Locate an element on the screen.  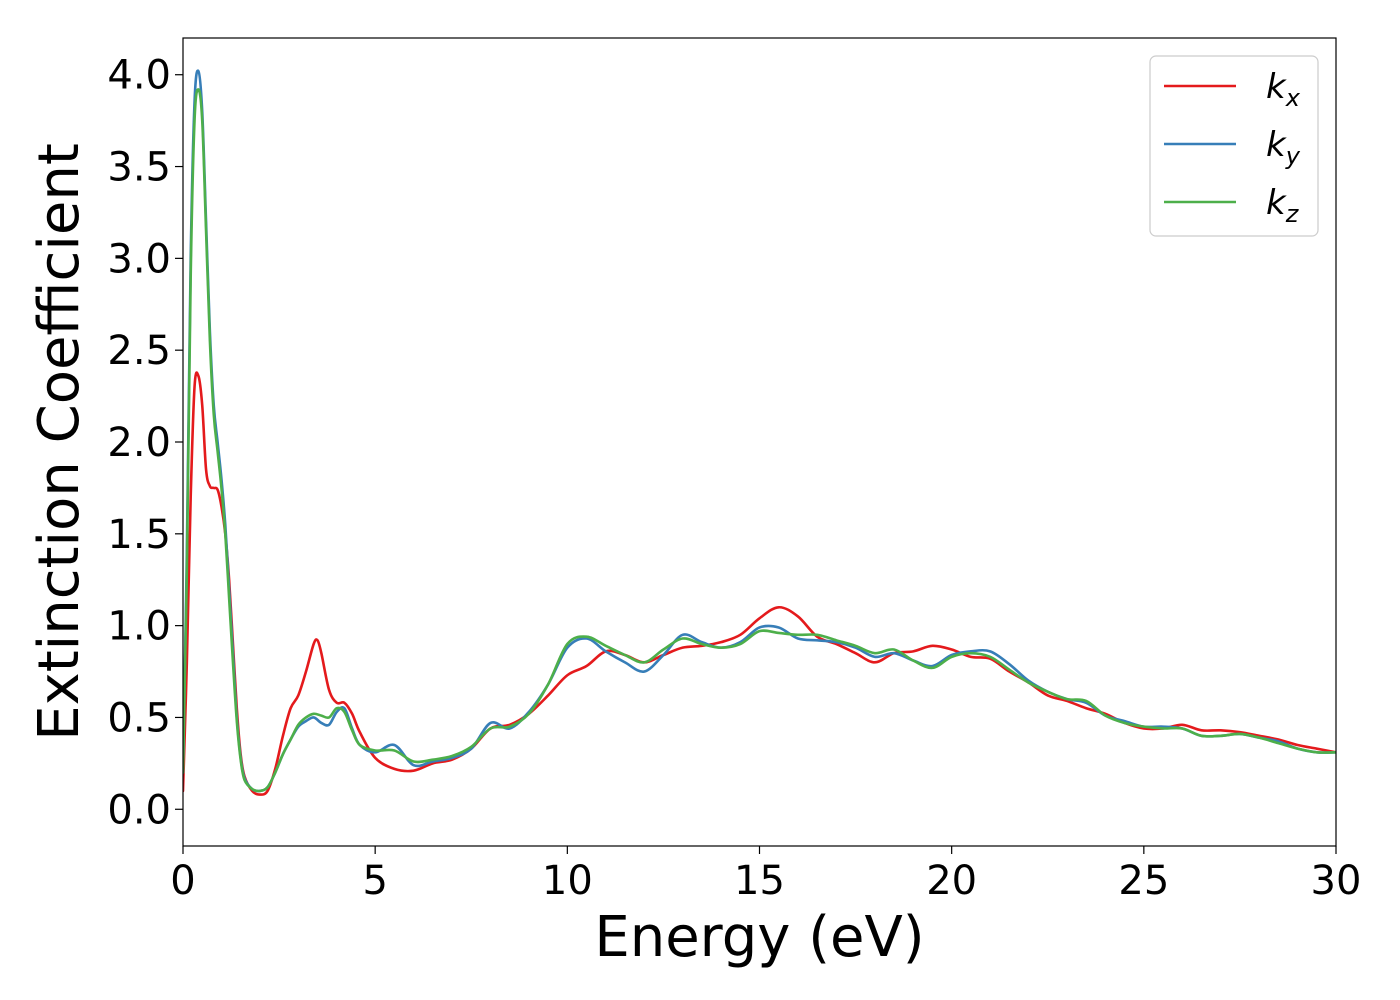
y-tick-label: 2.0 is located at coordinates (139, 443).